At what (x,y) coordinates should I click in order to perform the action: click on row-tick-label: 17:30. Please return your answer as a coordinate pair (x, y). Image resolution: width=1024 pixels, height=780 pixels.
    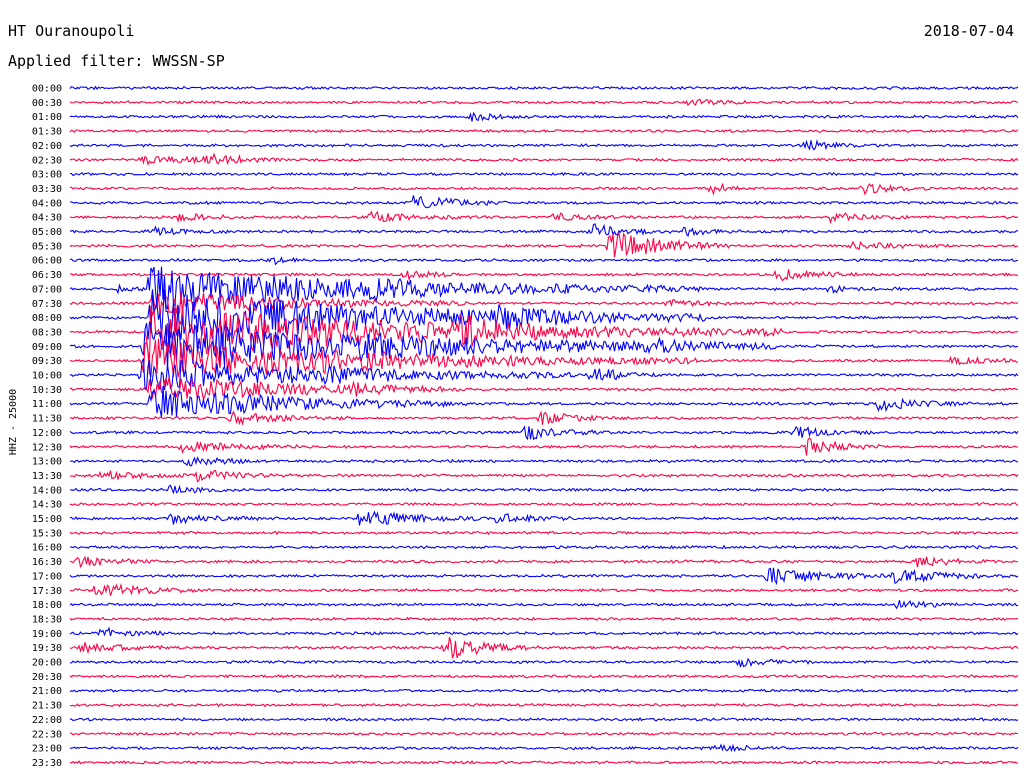
    Looking at the image, I should click on (47, 591).